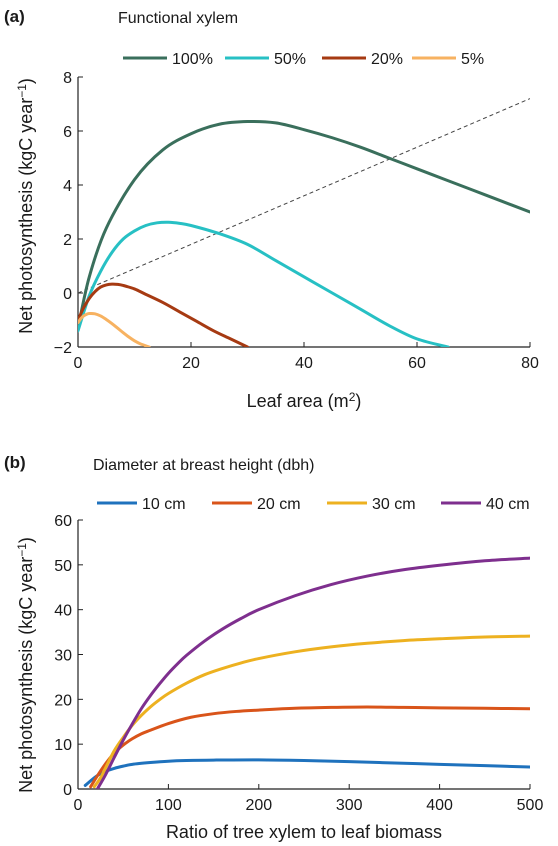  What do you see at coordinates (192, 59) in the screenshot?
I see `legend-label: 100%` at bounding box center [192, 59].